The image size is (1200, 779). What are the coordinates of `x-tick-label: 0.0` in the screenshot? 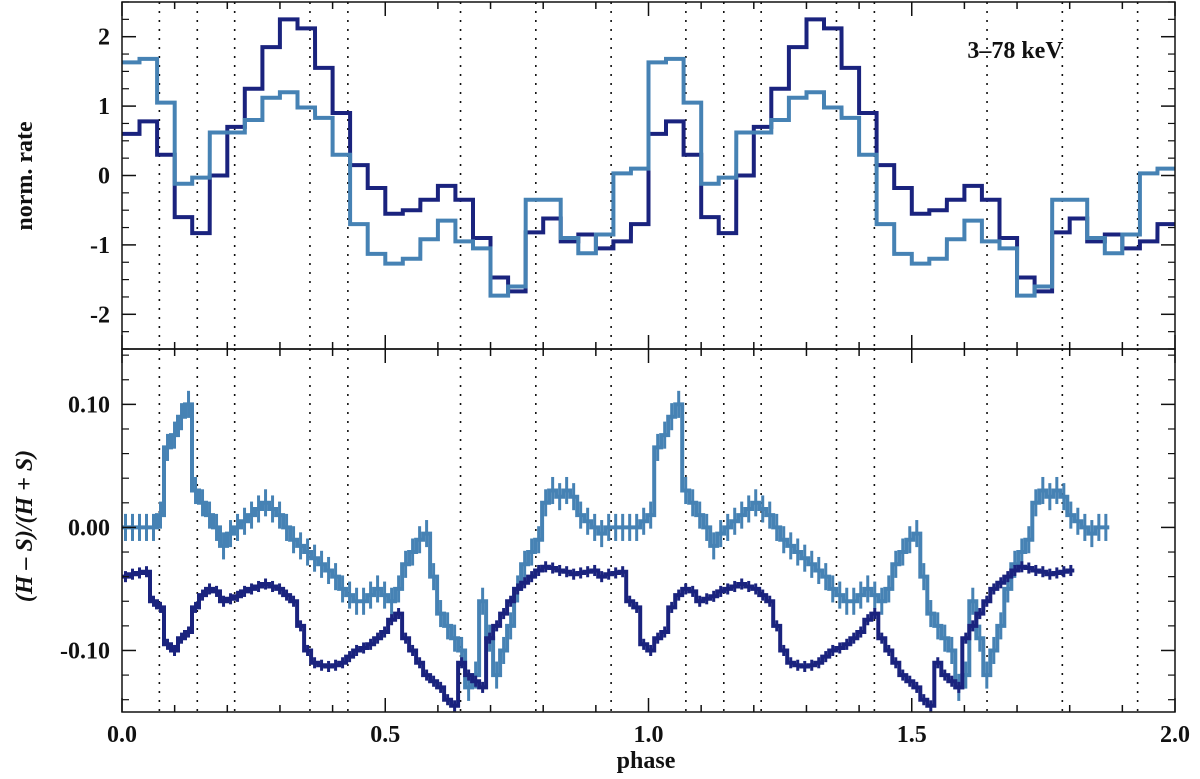 It's located at (122, 735).